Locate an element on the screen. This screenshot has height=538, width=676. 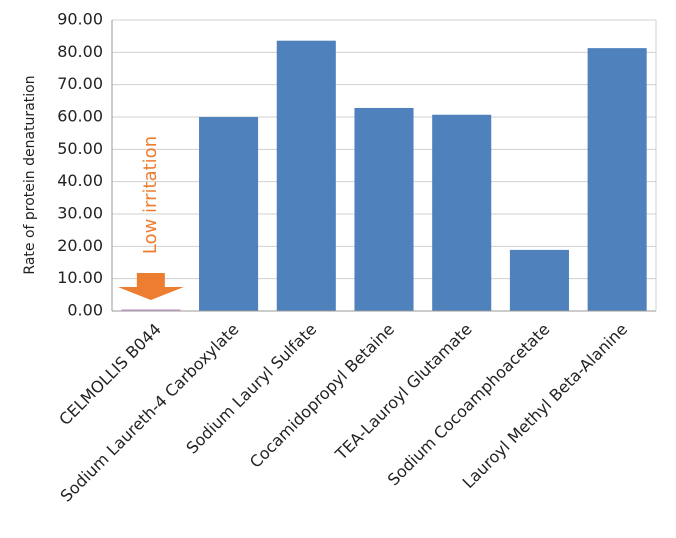
annotation: Low irritation is located at coordinates (150, 195).